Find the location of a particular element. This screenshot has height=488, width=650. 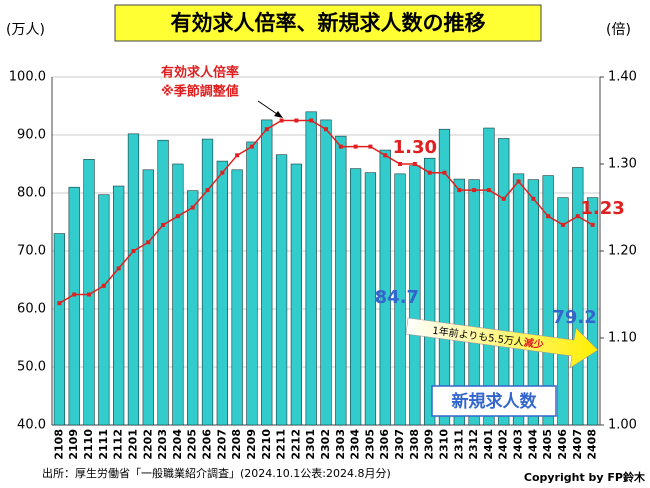

x-tick-label: 2312 is located at coordinates (473, 444).